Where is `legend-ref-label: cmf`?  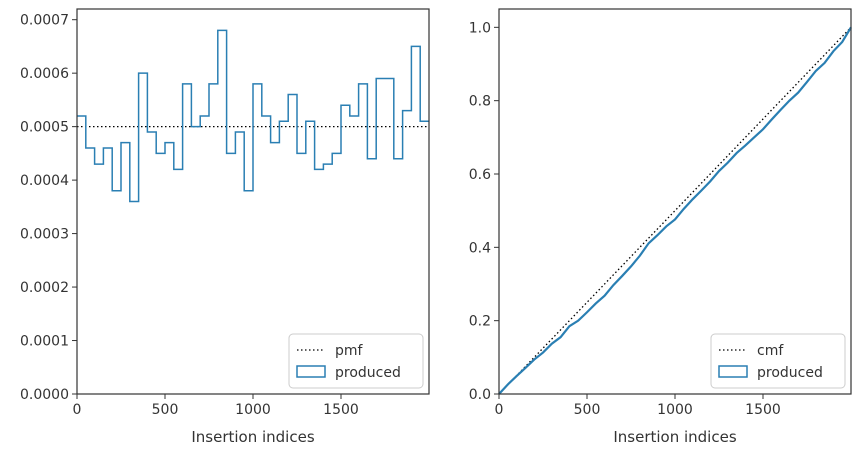 legend-ref-label: cmf is located at coordinates (770, 351).